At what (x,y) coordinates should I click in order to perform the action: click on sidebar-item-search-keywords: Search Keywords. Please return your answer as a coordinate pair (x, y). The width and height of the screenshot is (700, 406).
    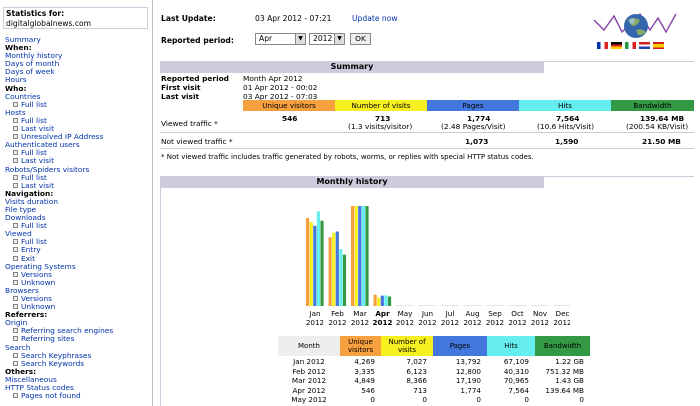
    Looking at the image, I should click on (76, 364).